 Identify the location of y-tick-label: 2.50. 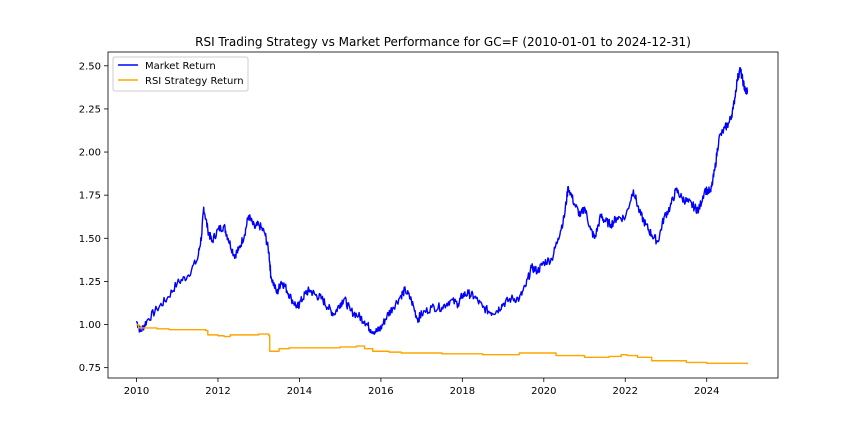
(90, 66).